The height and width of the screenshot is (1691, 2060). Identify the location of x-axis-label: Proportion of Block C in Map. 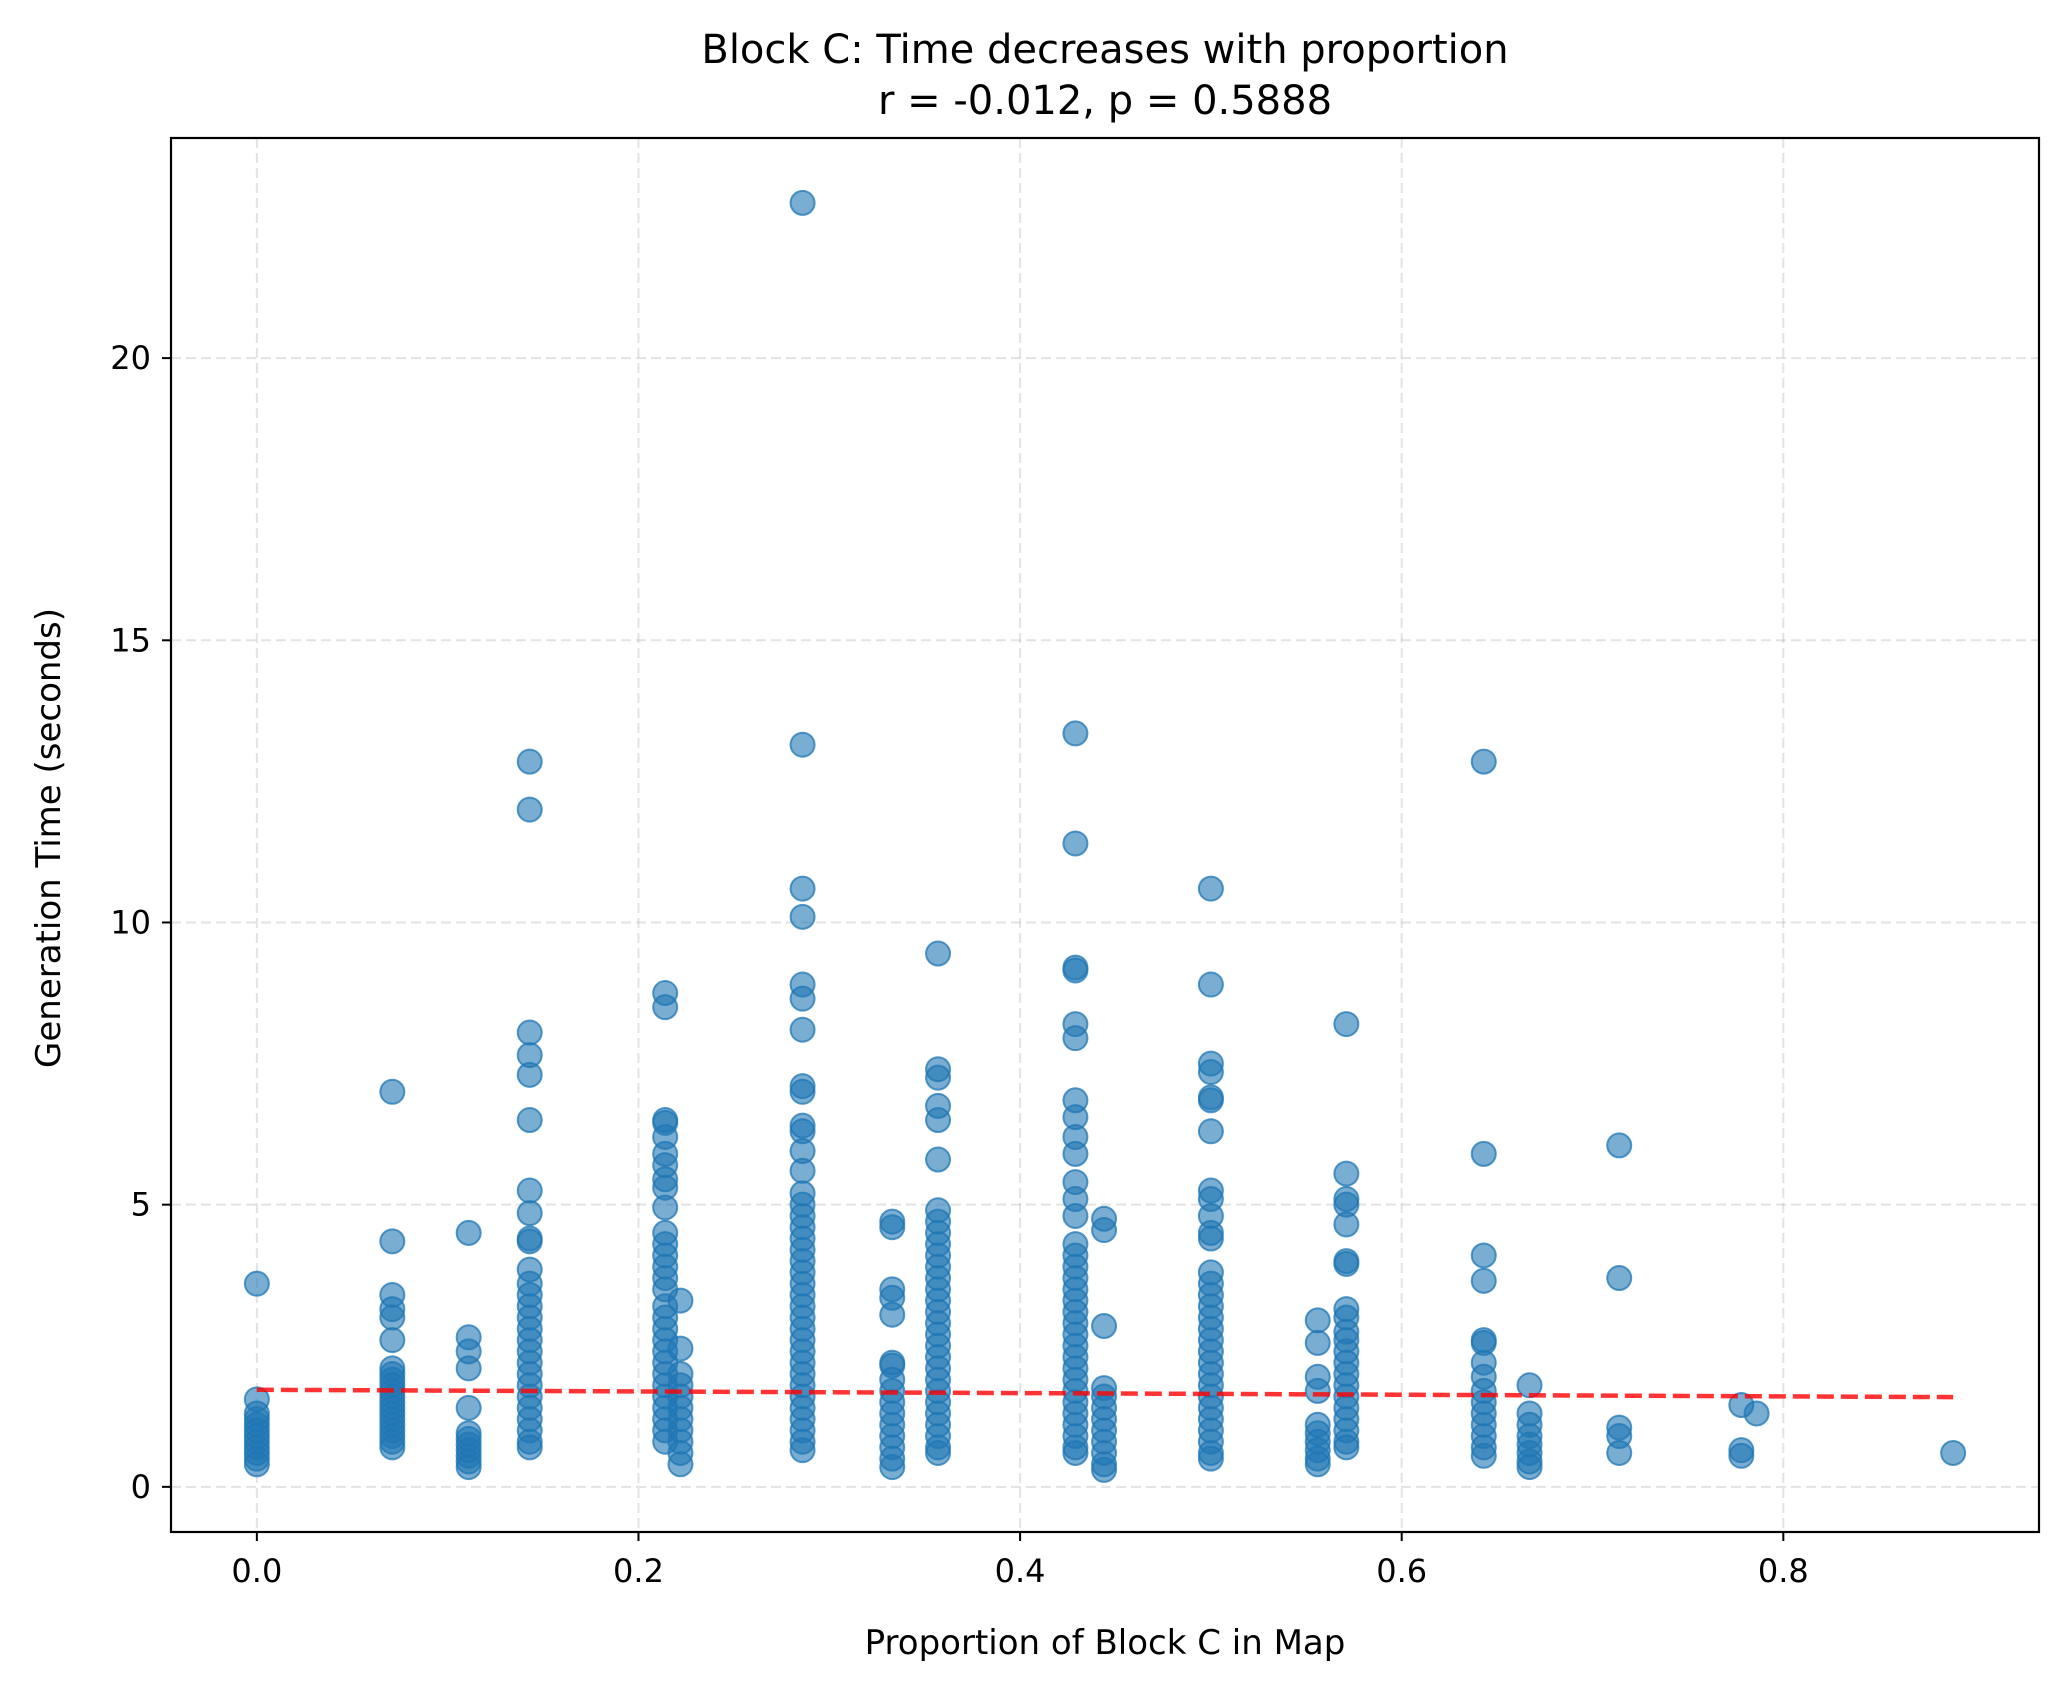
(1105, 1643).